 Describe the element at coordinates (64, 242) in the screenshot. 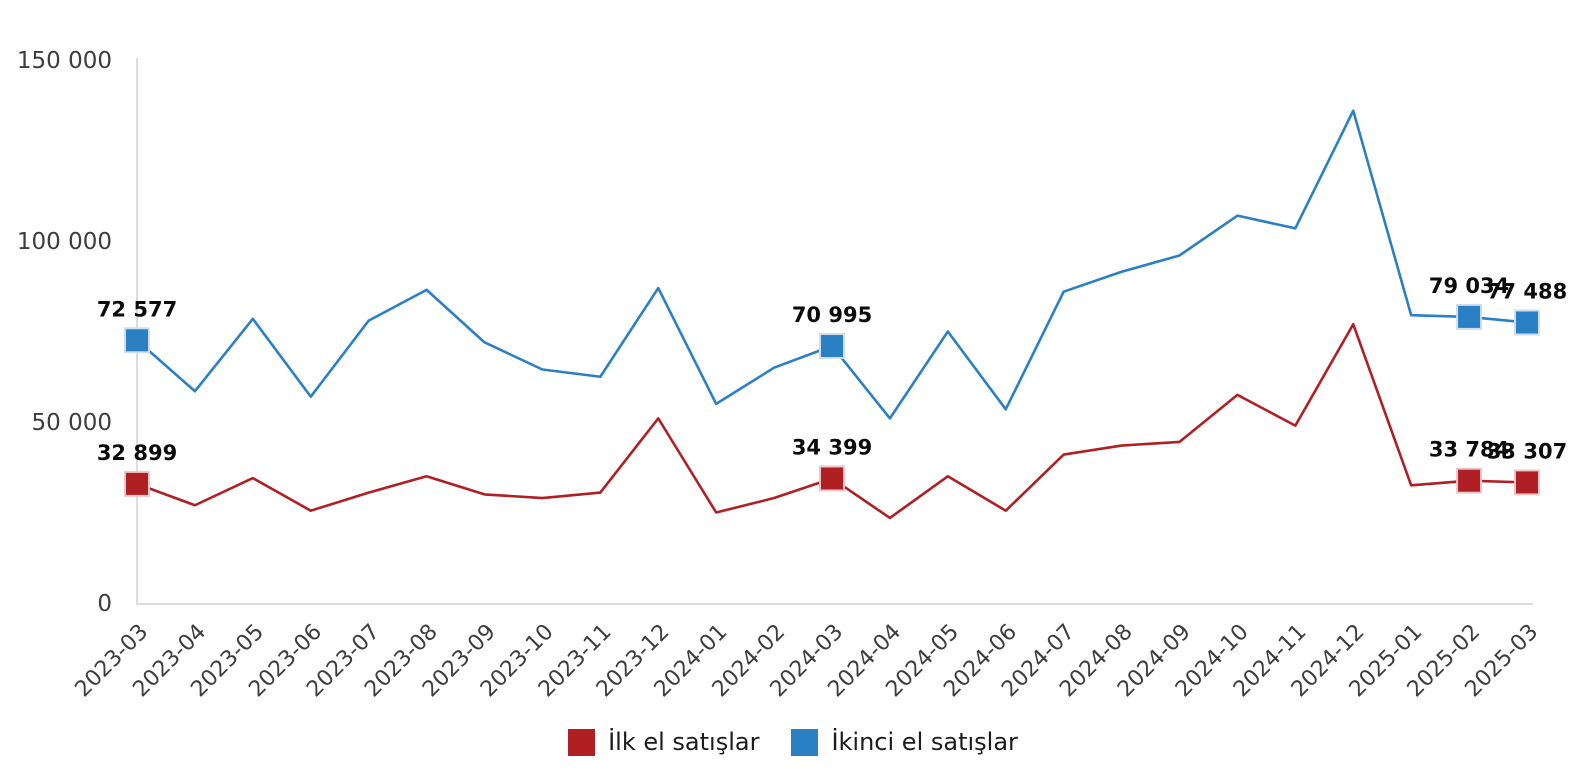

I see `y-tick-label-100000: 100 000` at that location.